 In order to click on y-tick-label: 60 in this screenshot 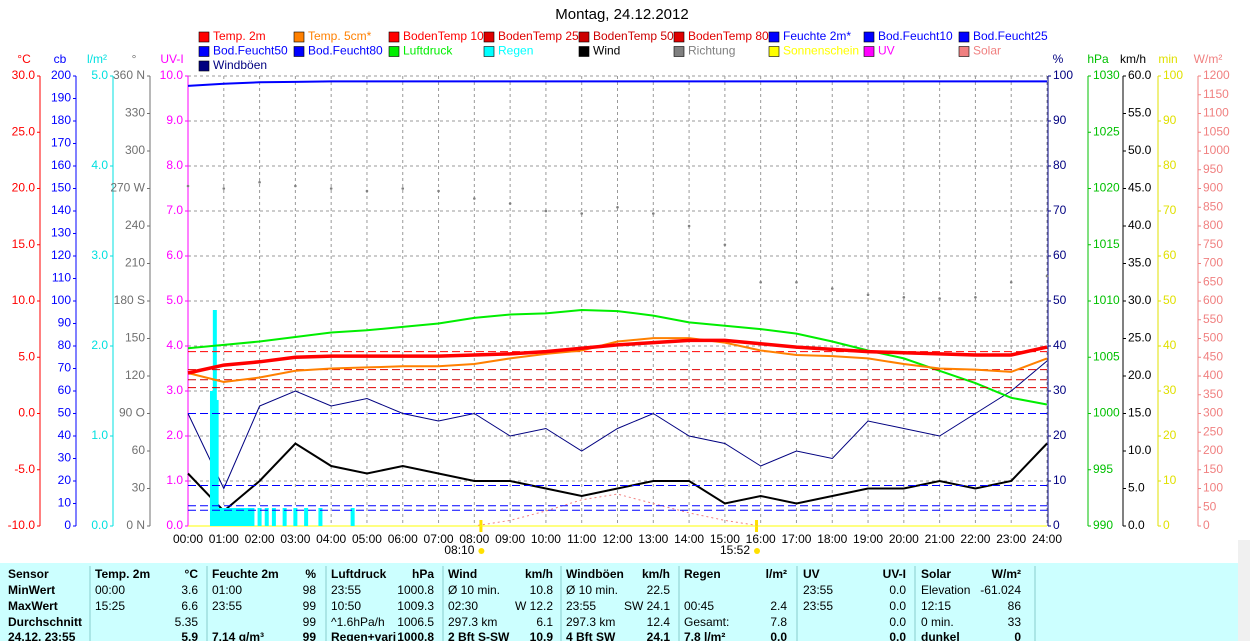, I will do `click(1060, 255)`.